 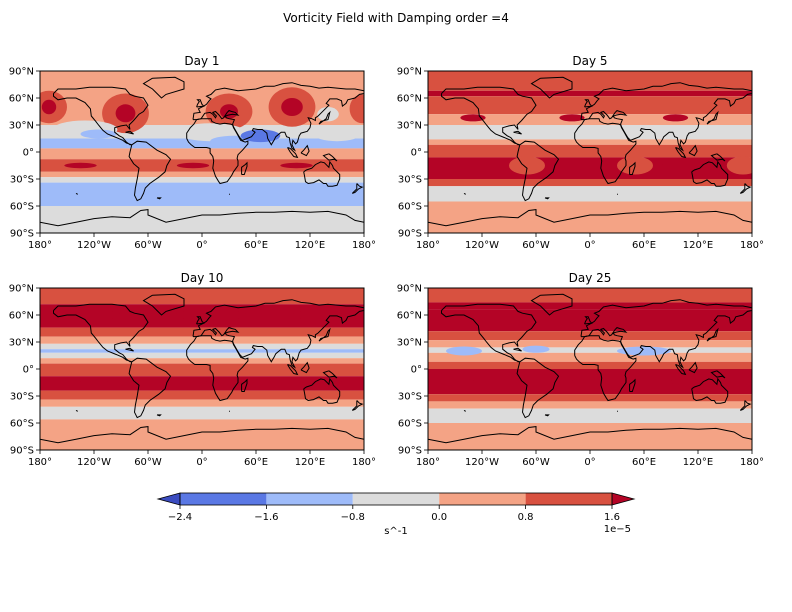 What do you see at coordinates (644, 462) in the screenshot?
I see `x-tick-label: 60°E` at bounding box center [644, 462].